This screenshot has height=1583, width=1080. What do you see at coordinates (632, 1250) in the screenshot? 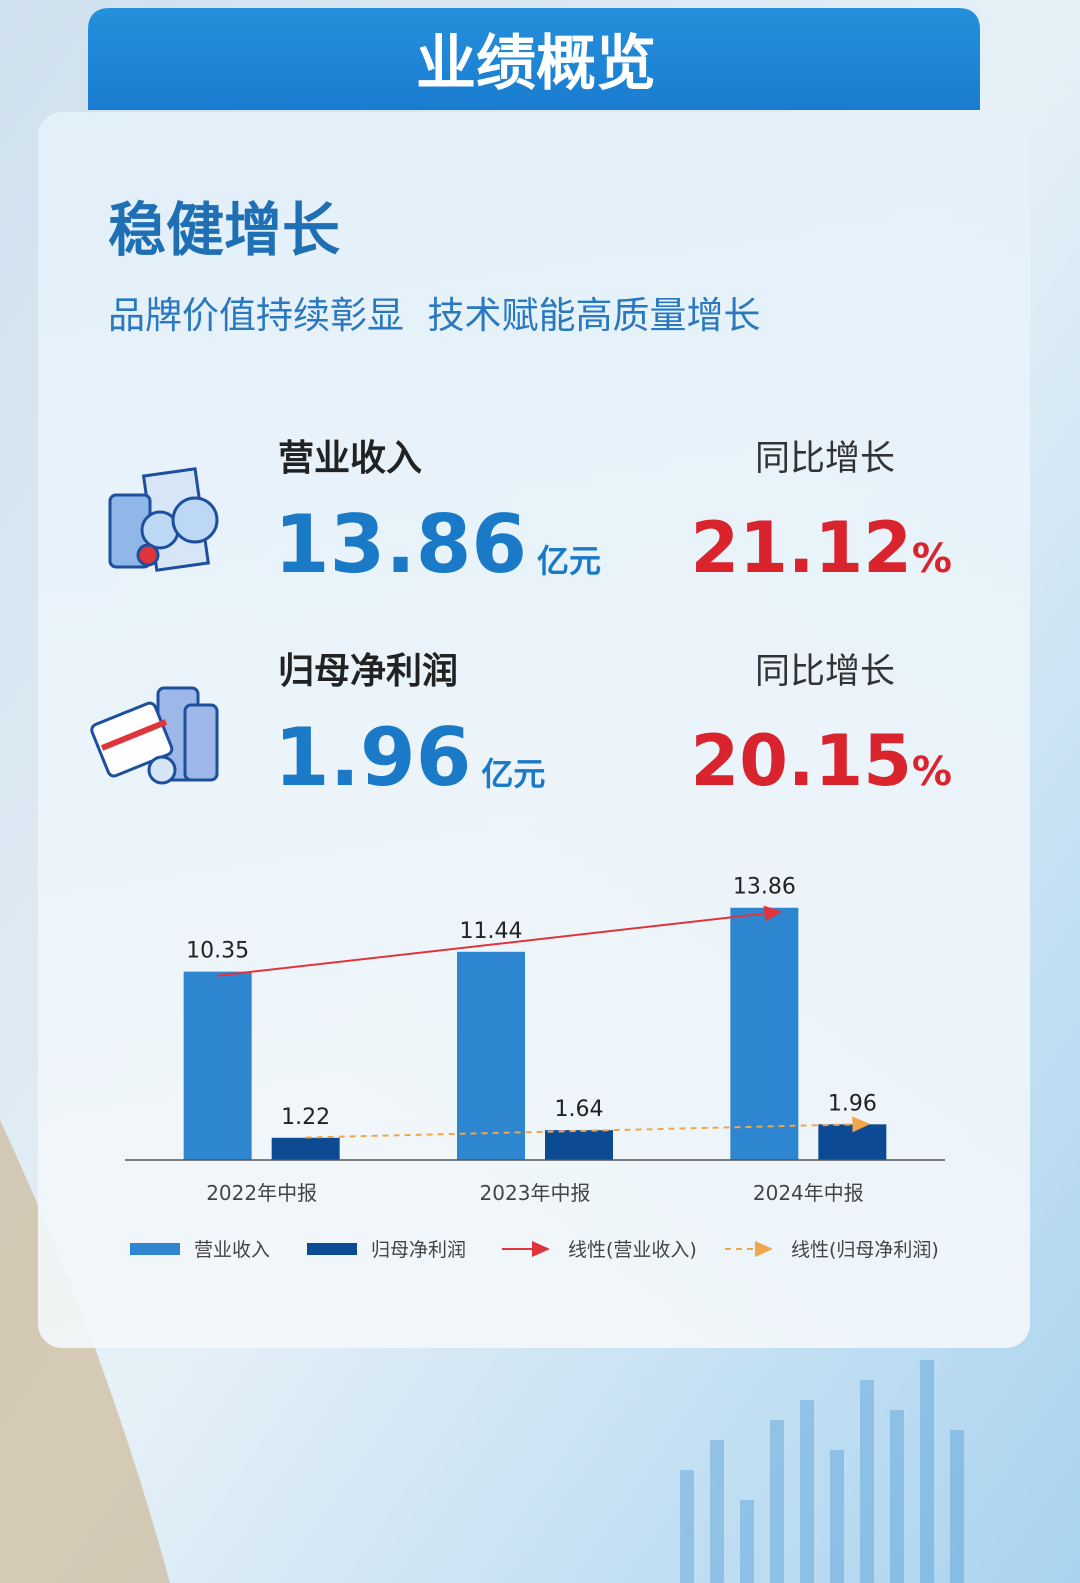
I see `legend-label: 线性(营业收入)` at bounding box center [632, 1250].